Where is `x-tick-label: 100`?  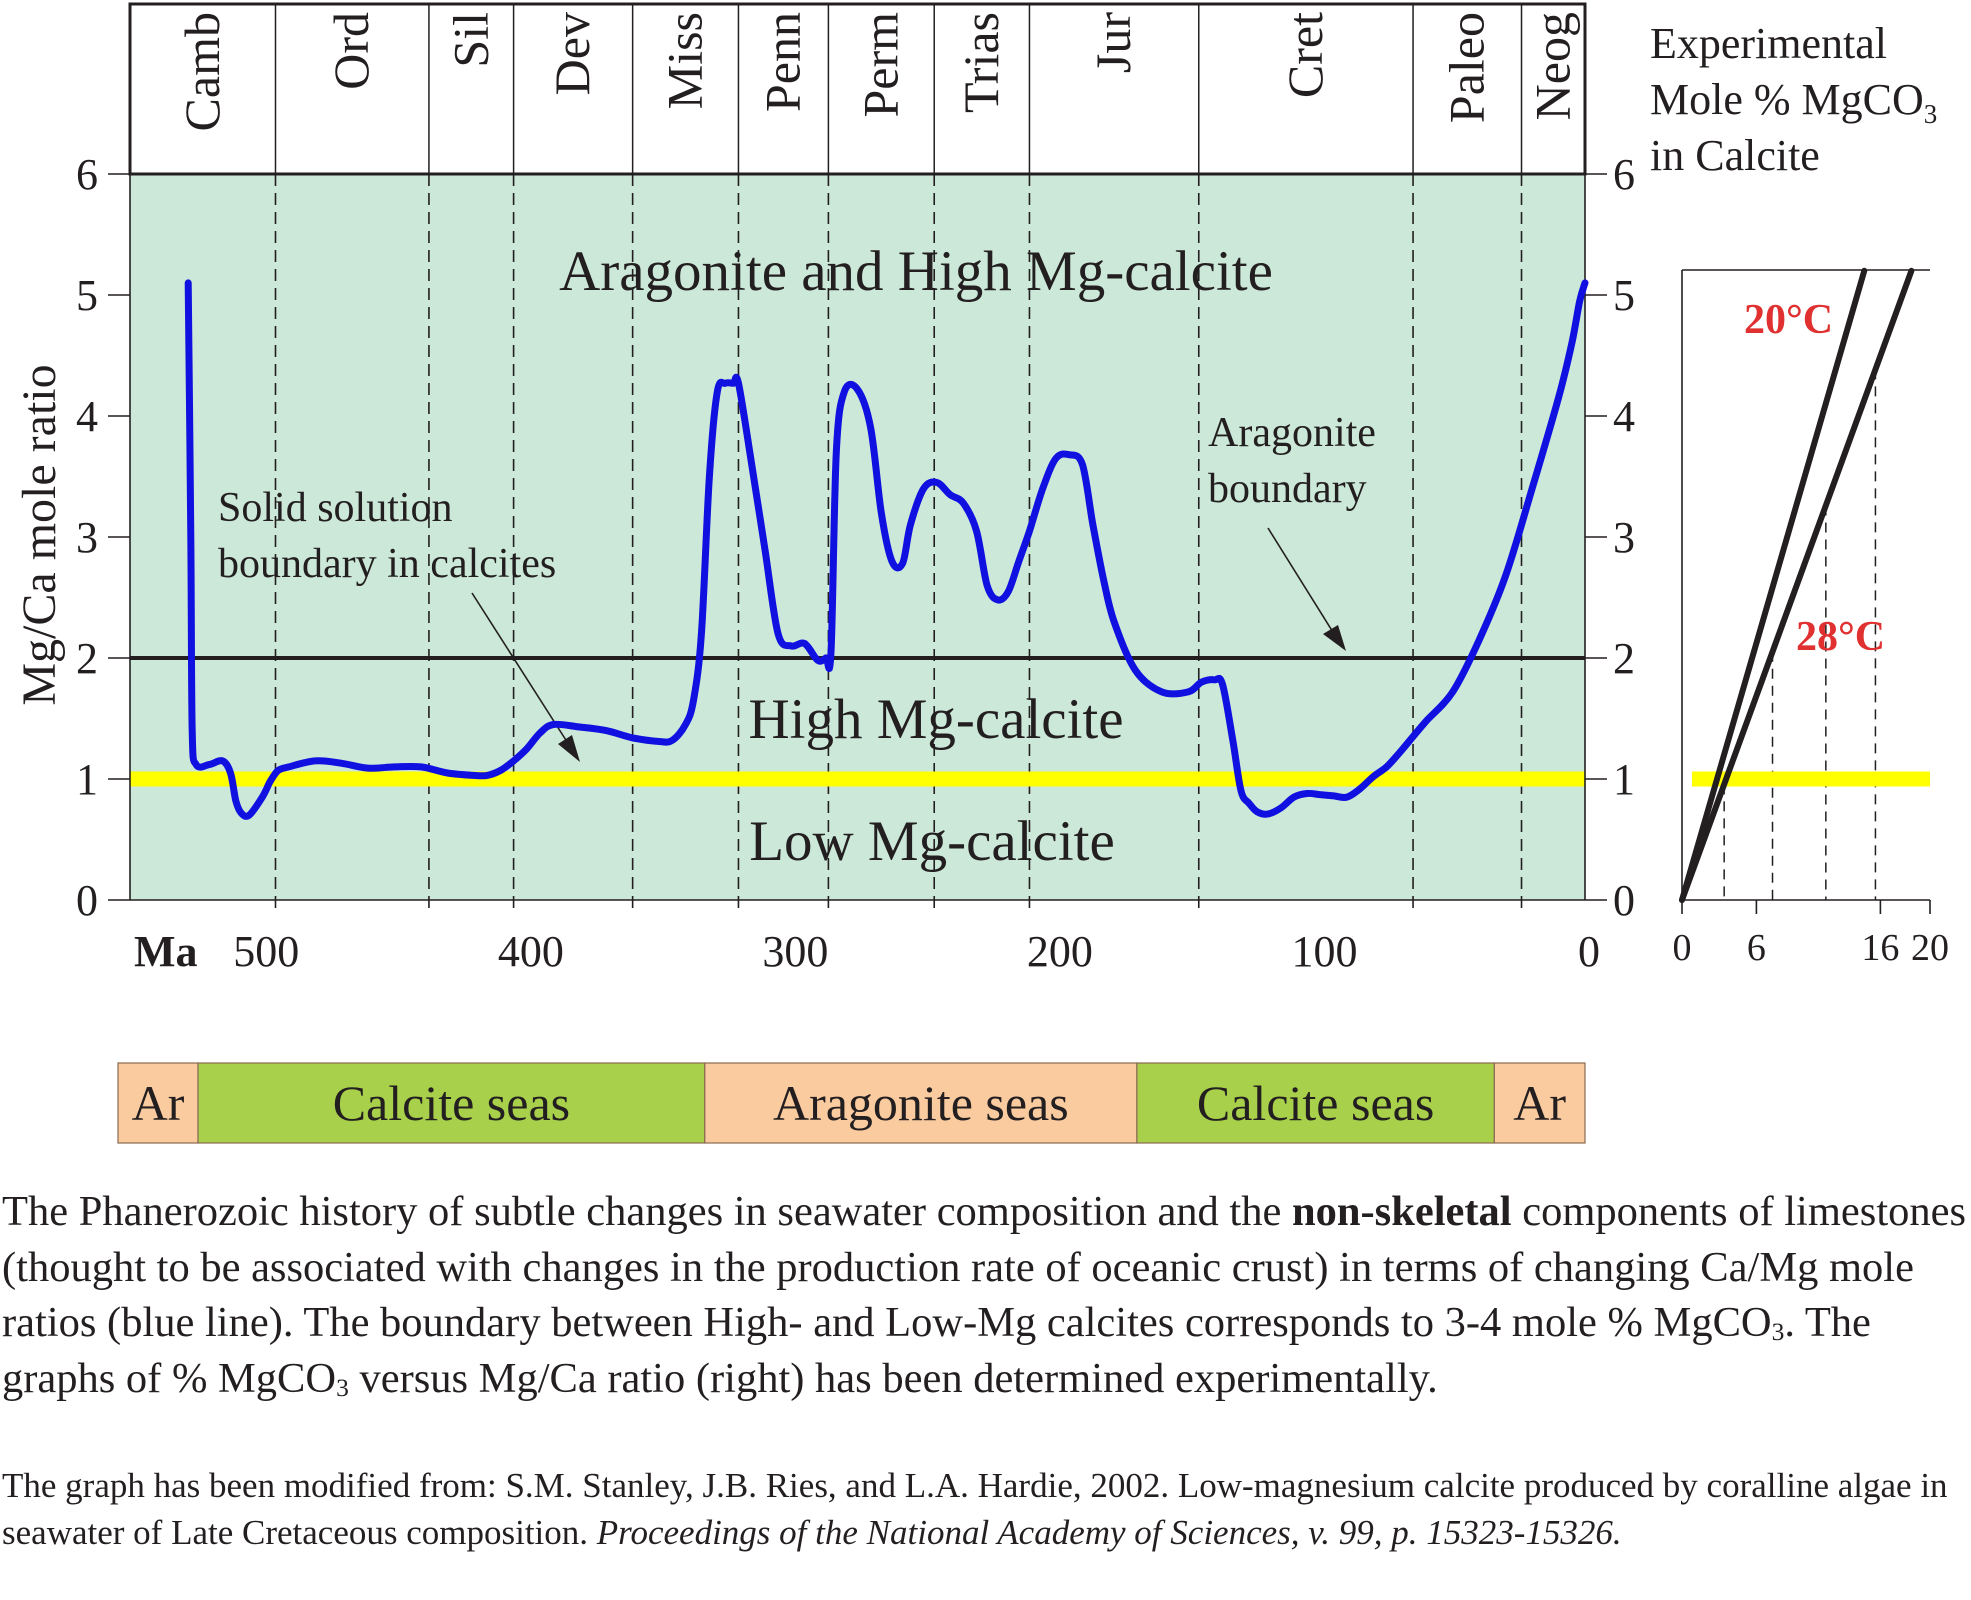
x-tick-label: 100 is located at coordinates (1324, 951).